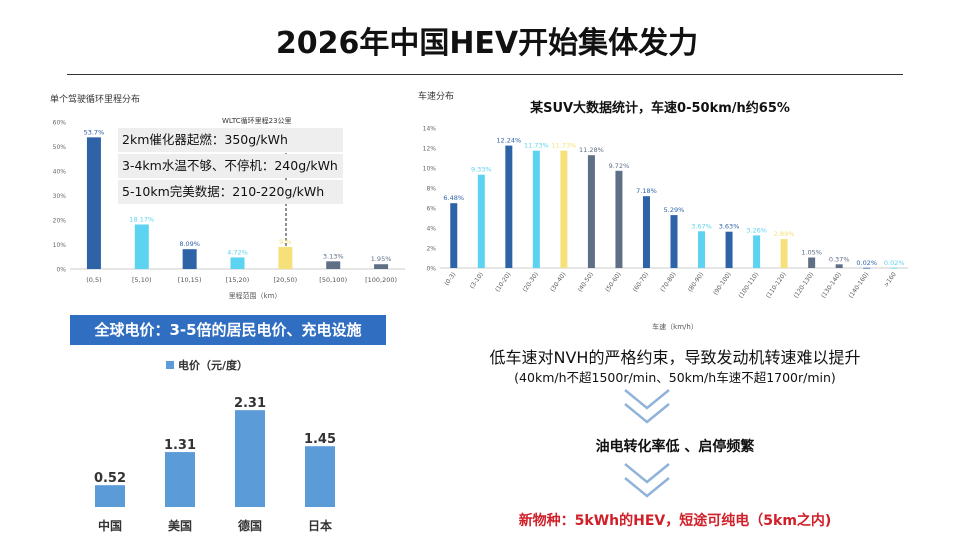  Describe the element at coordinates (729, 227) in the screenshot. I see `data-label: 3.63%` at that location.